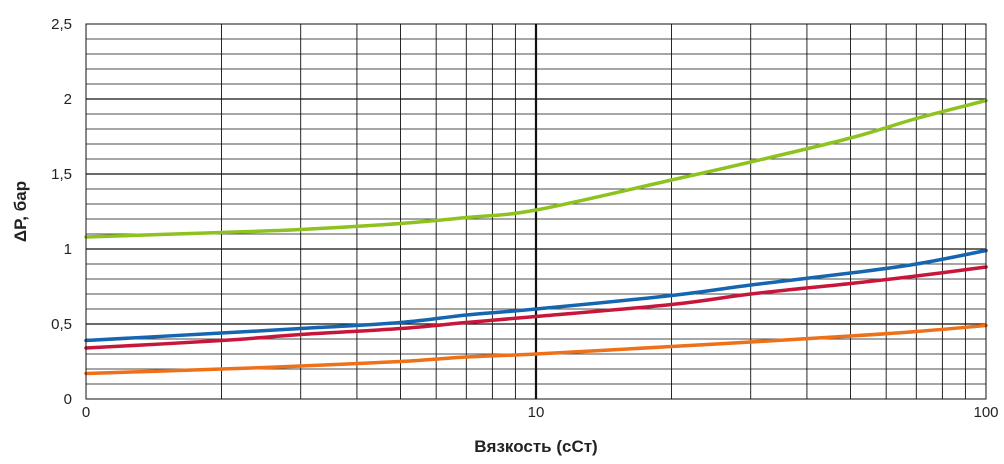 Image resolution: width=1004 pixels, height=464 pixels. I want to click on y-tick-label: 0, so click(68, 399).